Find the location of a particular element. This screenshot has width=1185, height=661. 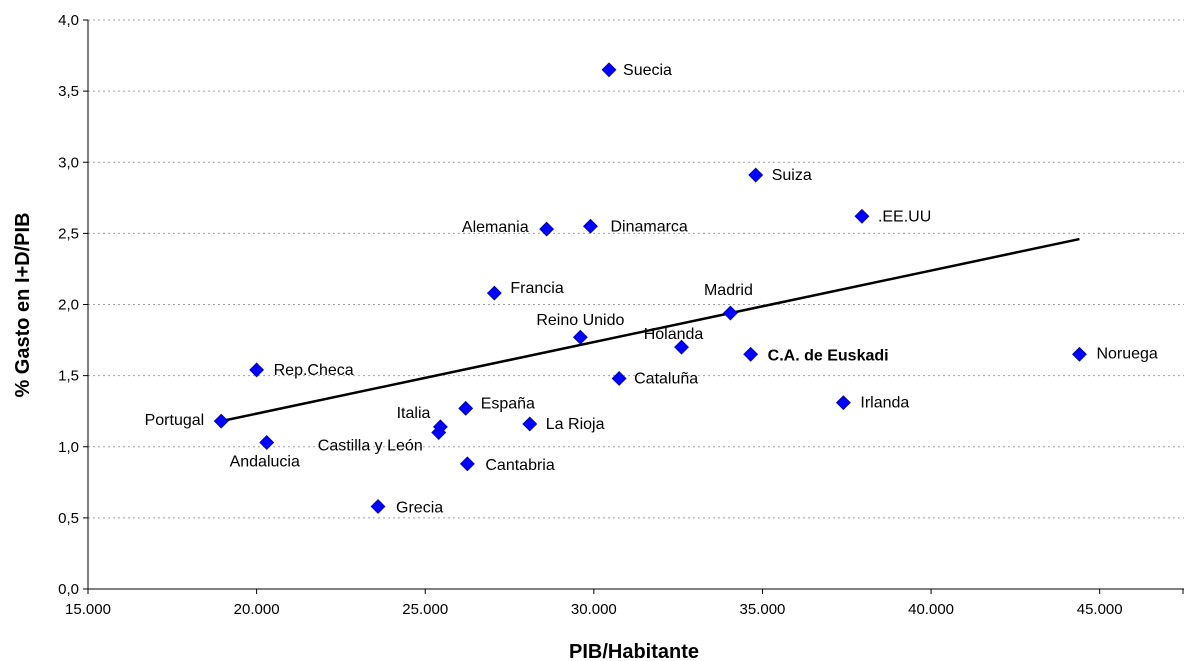

data-point-label: Rep.Checa is located at coordinates (314, 370).